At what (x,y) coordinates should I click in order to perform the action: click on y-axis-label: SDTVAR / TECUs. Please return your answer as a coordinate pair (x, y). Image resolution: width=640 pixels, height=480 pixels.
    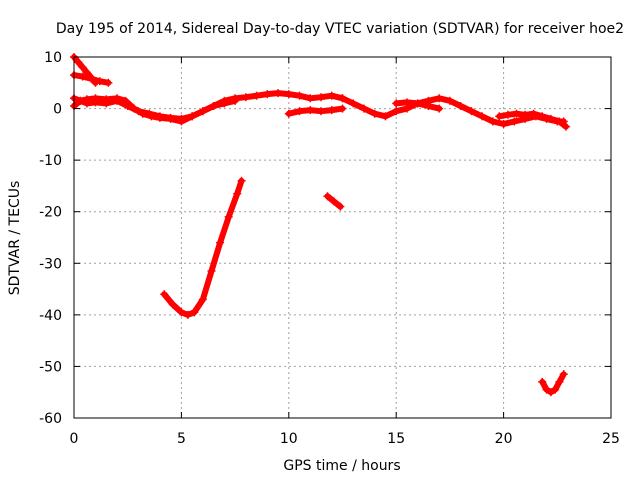
    Looking at the image, I should click on (15, 238).